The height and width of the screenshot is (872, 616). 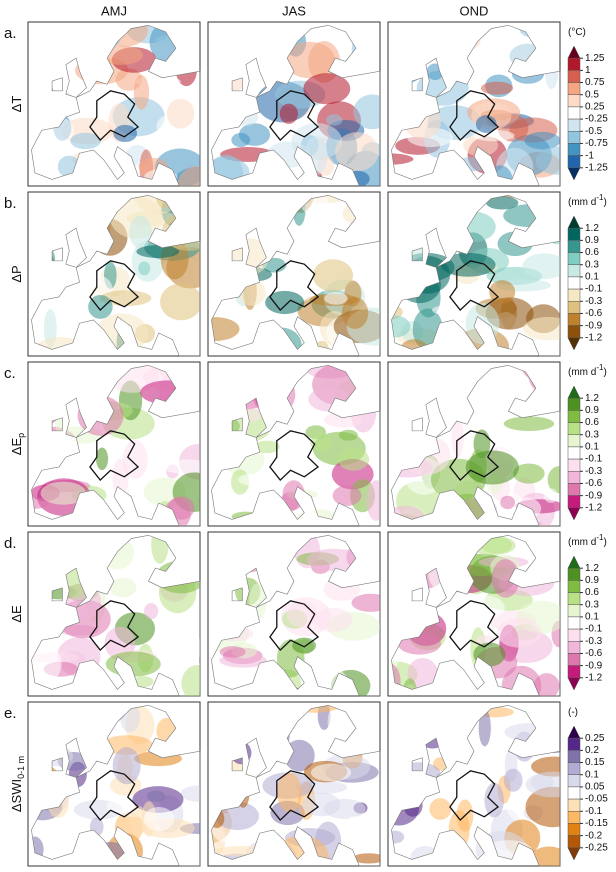 What do you see at coordinates (16, 795) in the screenshot?
I see `row-label-main: ΔSWI` at bounding box center [16, 795].